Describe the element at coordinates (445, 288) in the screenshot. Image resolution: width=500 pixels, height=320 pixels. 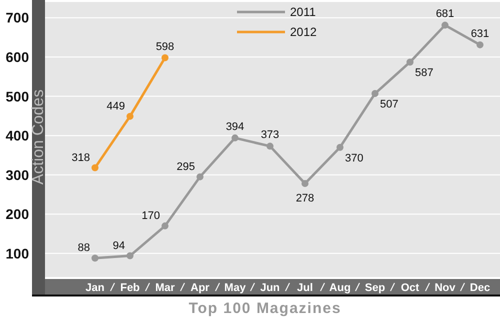
I see `x-tick-label: Nov` at that location.